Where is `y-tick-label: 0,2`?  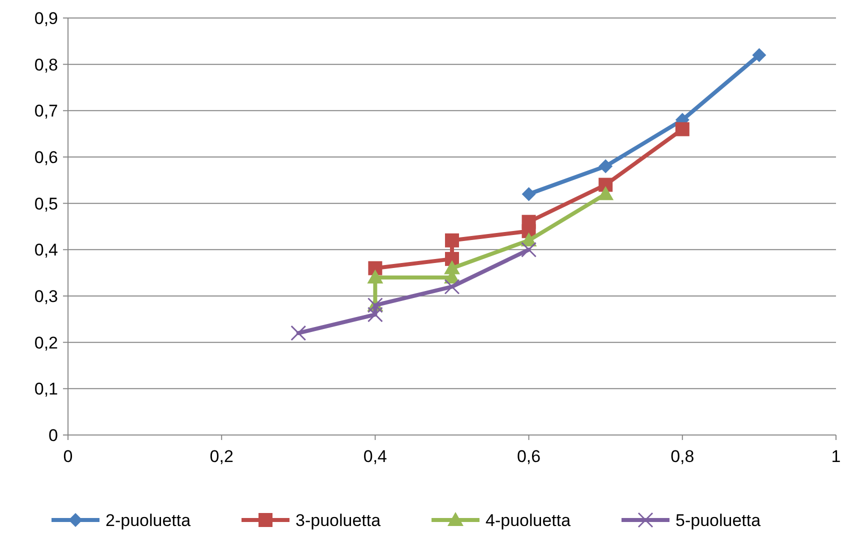
y-tick-label: 0,2 is located at coordinates (46, 342).